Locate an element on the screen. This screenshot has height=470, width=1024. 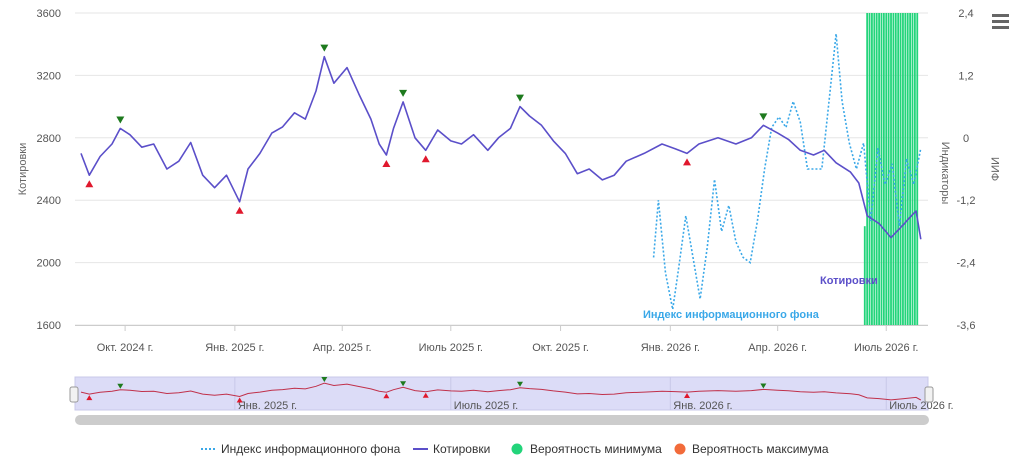
legend-item-kotirovki: Котировки is located at coordinates (451, 449).